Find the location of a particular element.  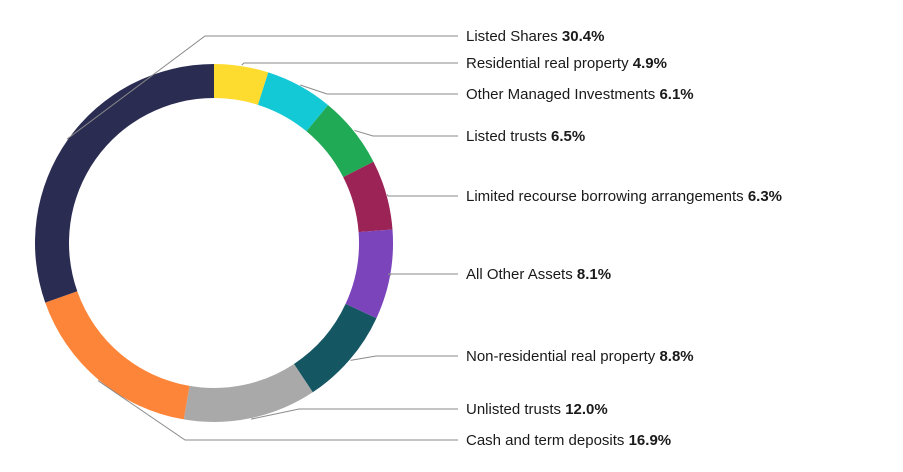

slice-label-name: Listed Shares is located at coordinates (514, 36).